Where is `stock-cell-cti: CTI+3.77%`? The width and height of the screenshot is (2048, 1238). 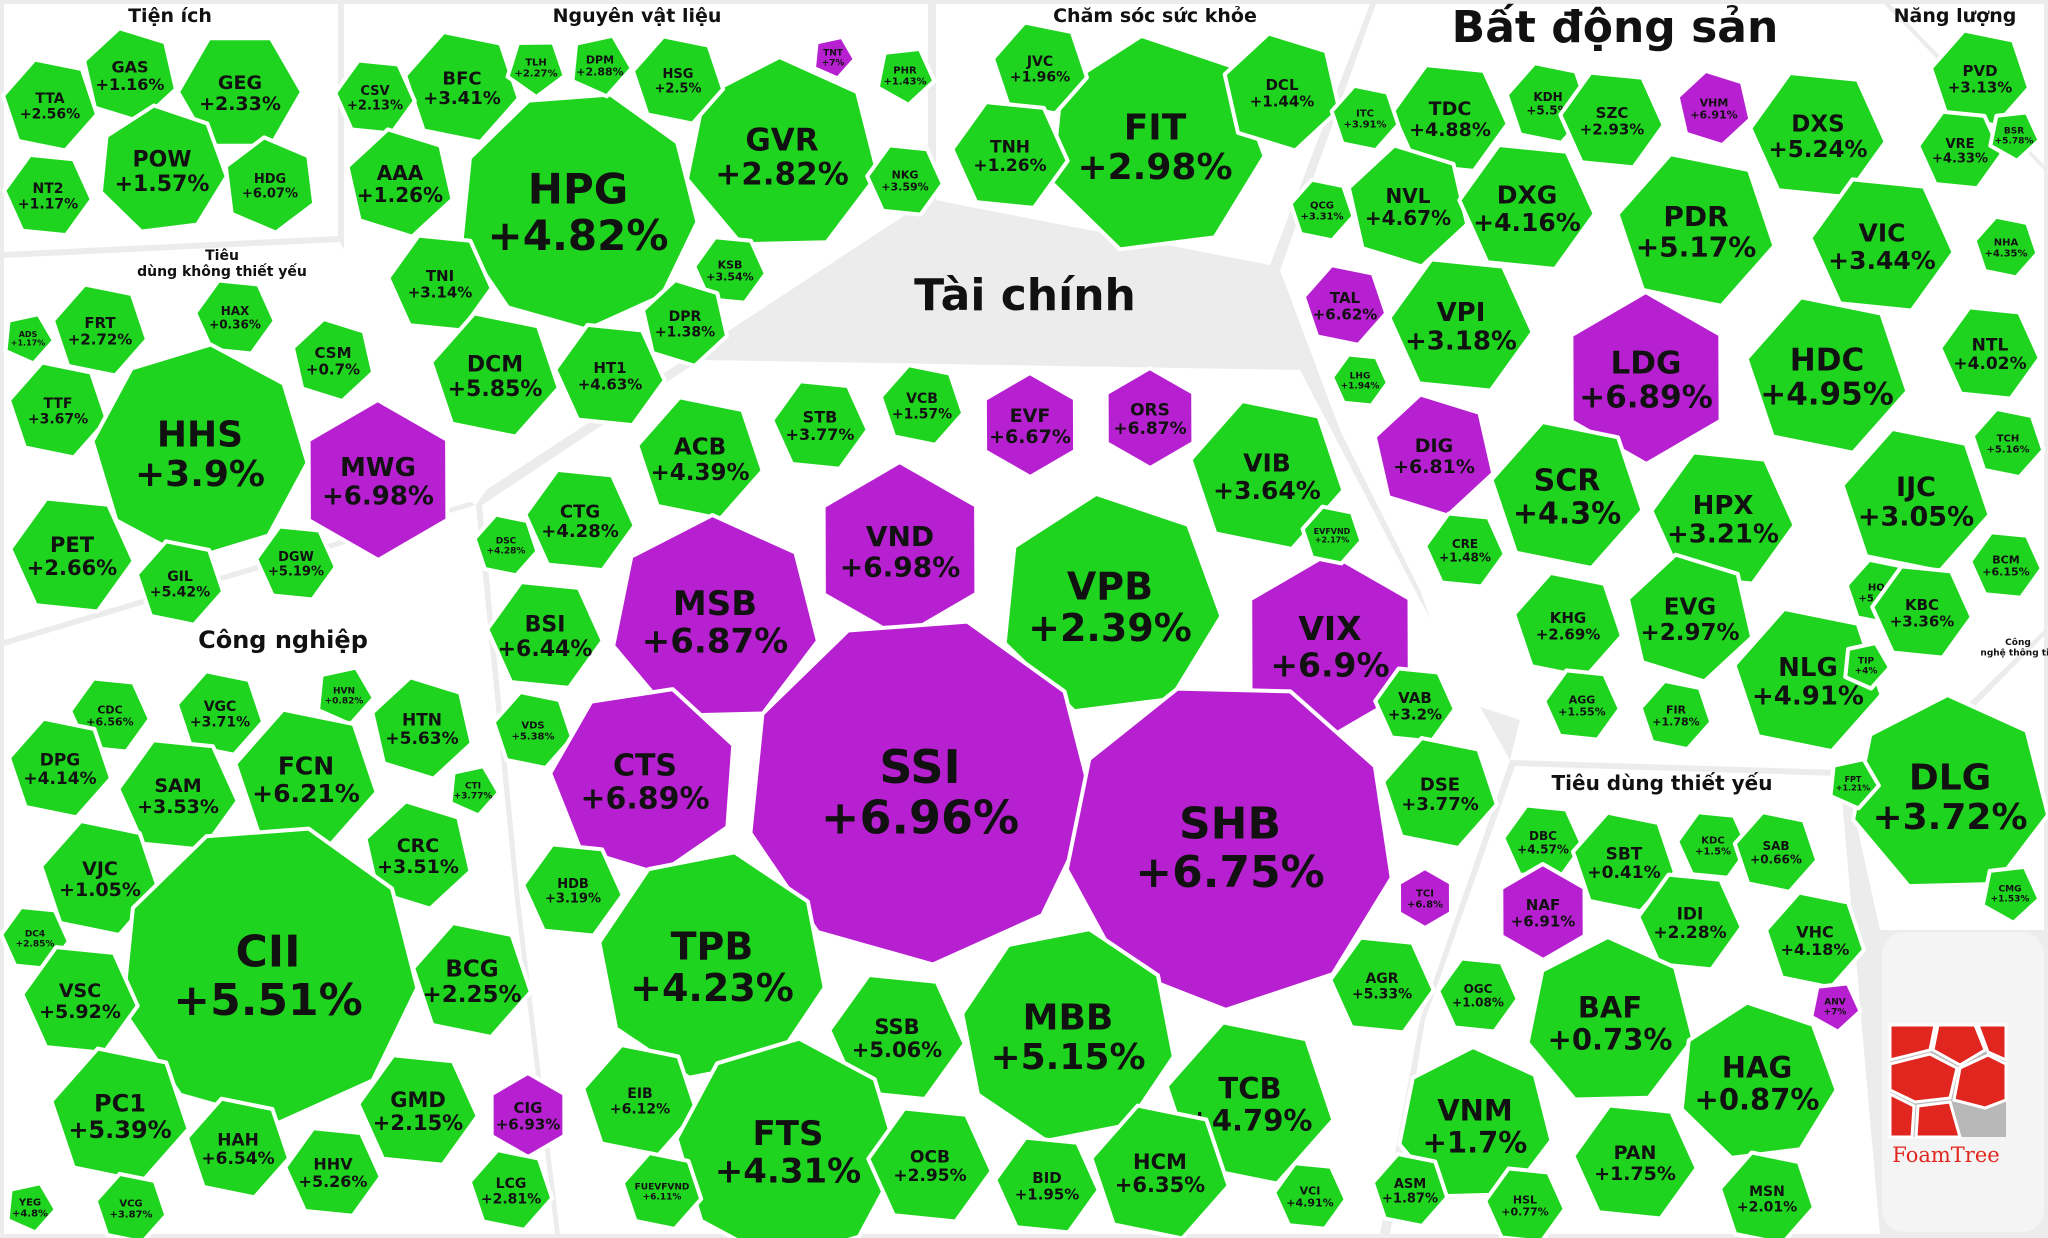
stock-cell-cti: CTI+3.77% is located at coordinates (474, 791).